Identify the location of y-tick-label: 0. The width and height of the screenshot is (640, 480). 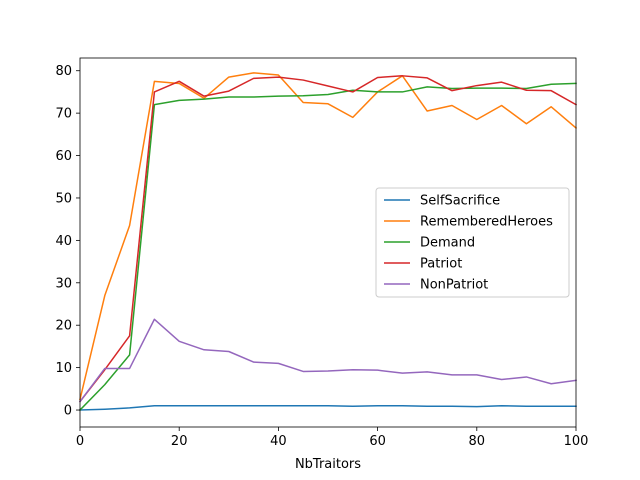
(68, 411).